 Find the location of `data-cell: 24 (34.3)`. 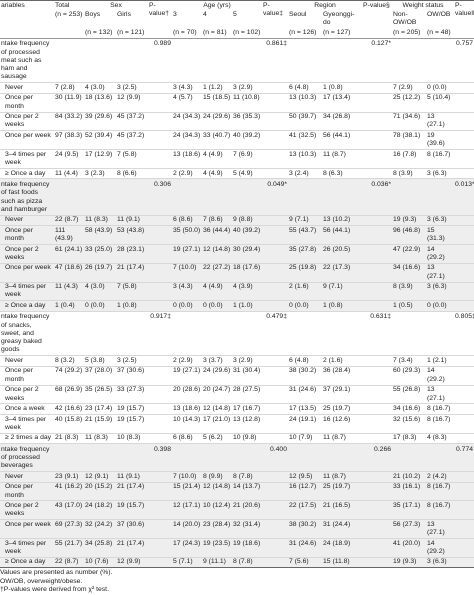

data-cell: 24 (34.3) is located at coordinates (187, 121).